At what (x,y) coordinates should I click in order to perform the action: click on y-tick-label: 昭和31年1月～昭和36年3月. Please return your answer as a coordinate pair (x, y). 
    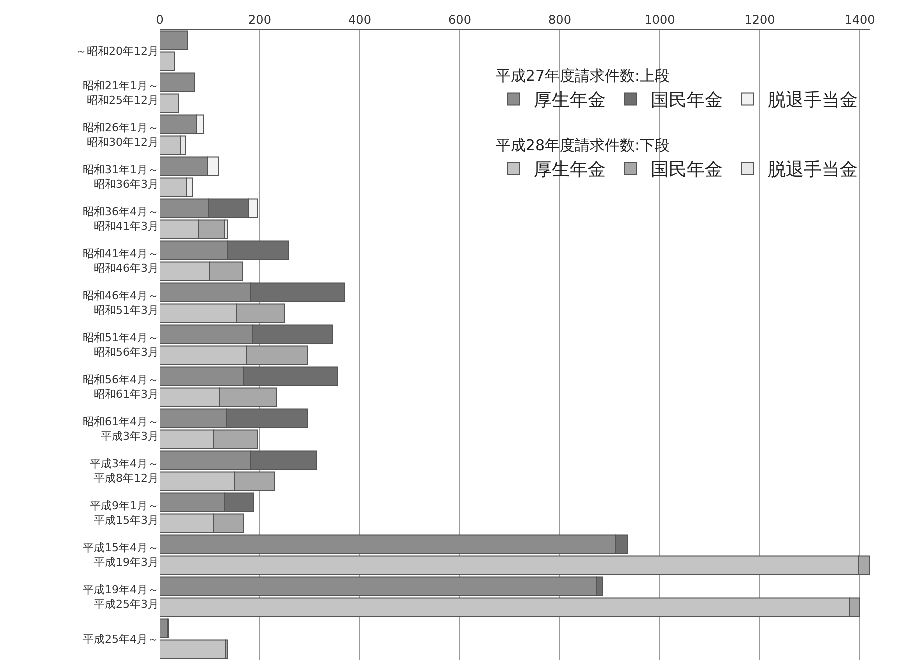
    Looking at the image, I should click on (121, 177).